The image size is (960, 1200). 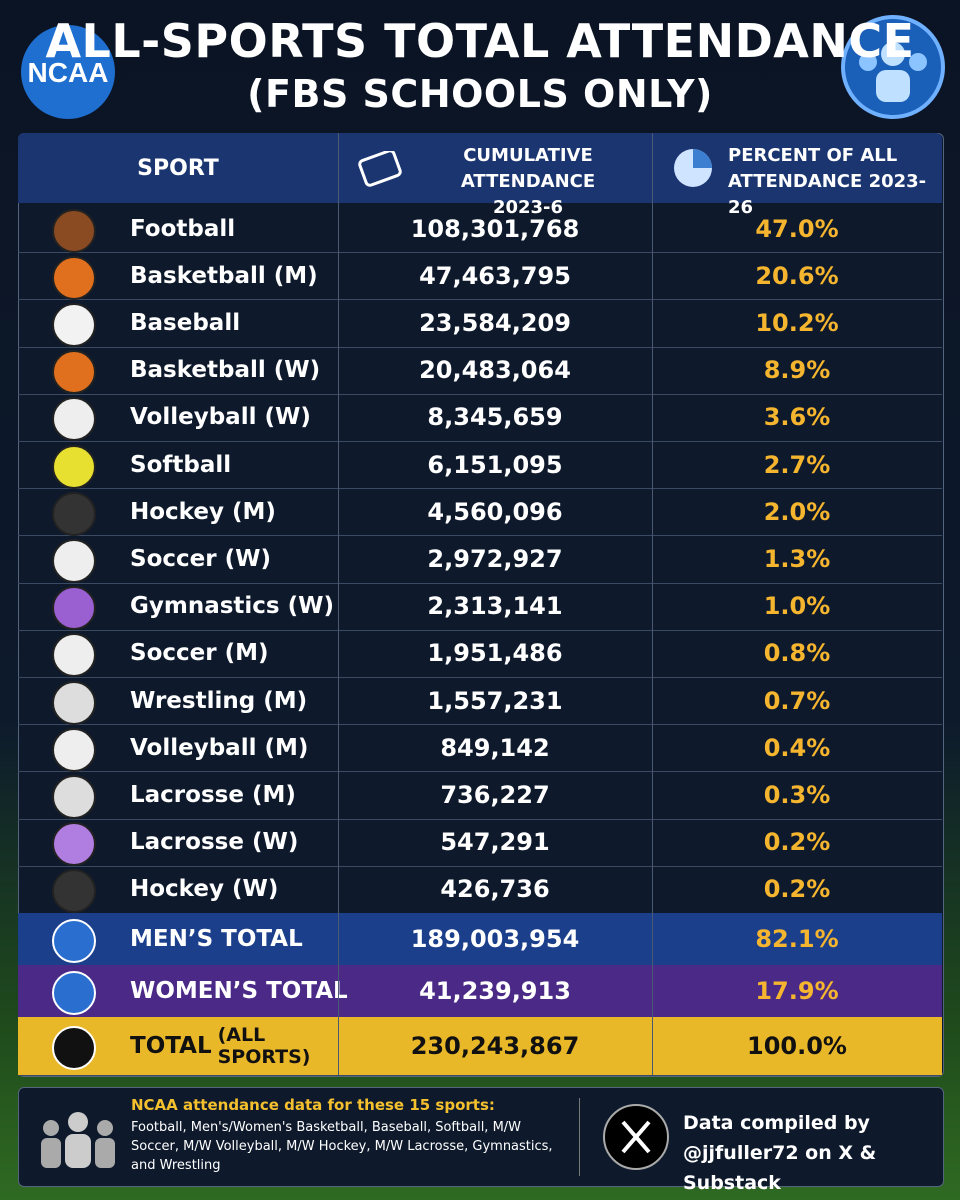 I want to click on percent: 47.0%, so click(x=797, y=228).